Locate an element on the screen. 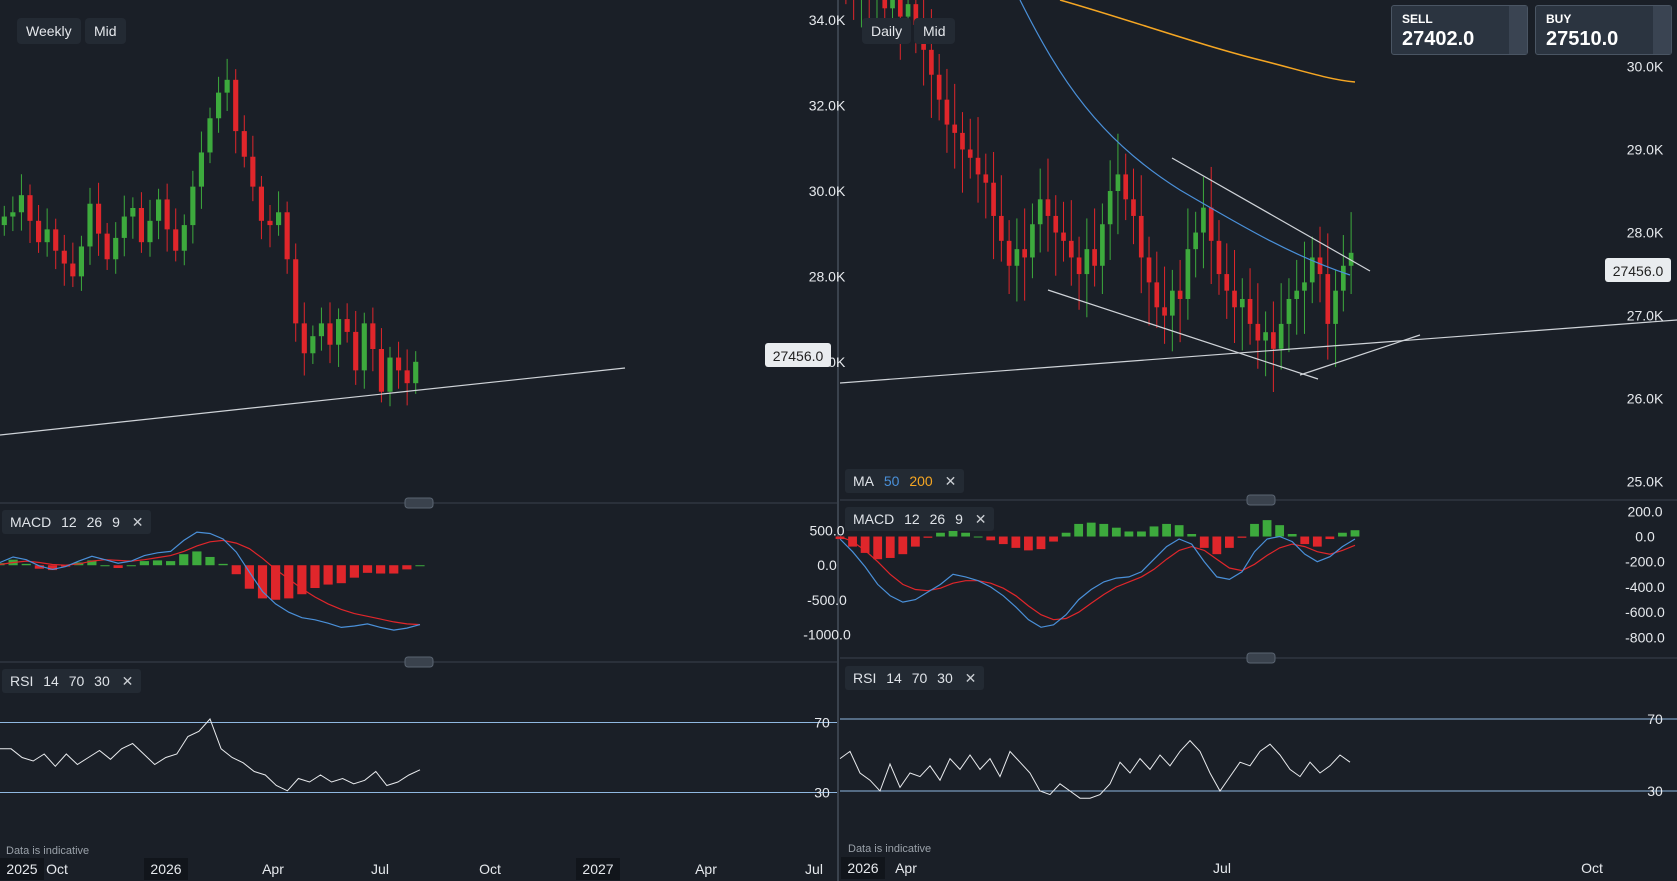  left-rsi-label: RSI 14 70 30 ✕ is located at coordinates (72, 681).